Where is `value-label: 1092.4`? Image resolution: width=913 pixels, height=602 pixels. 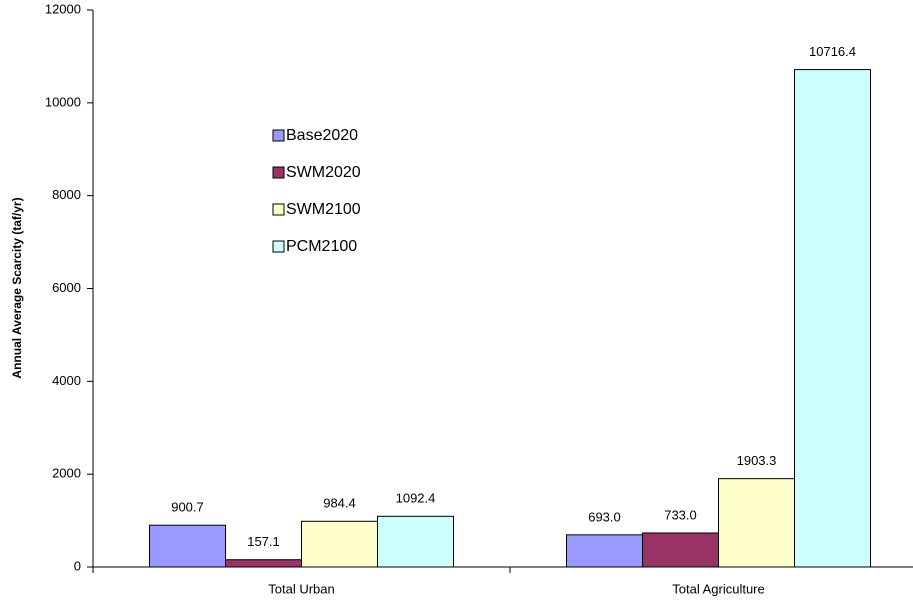
value-label: 1092.4 is located at coordinates (416, 498).